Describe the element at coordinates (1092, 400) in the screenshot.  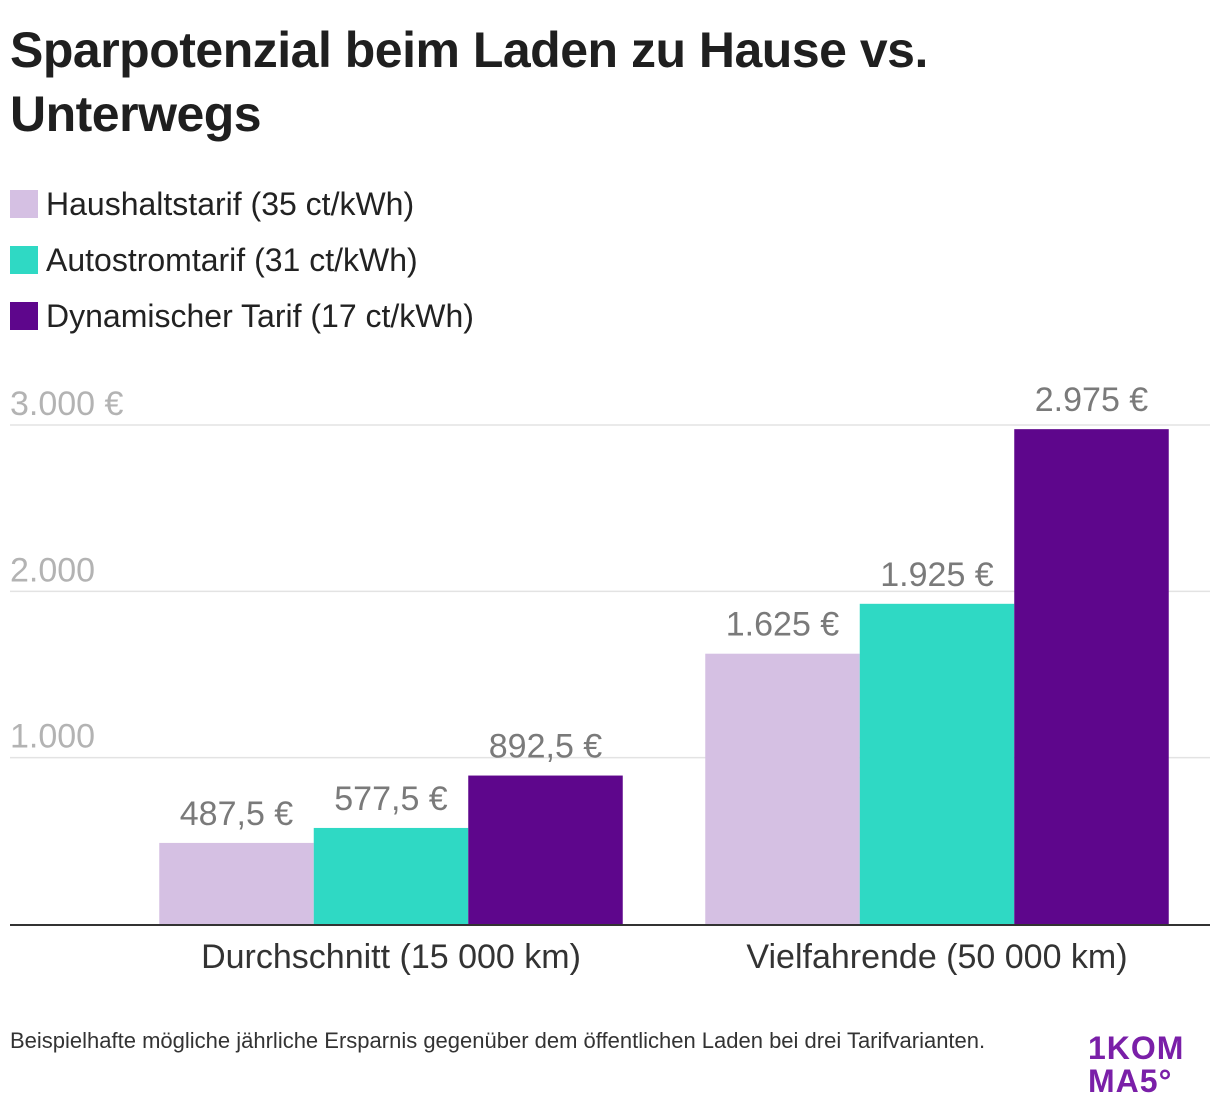
I see `data-label-3-2: 2.975 €` at that location.